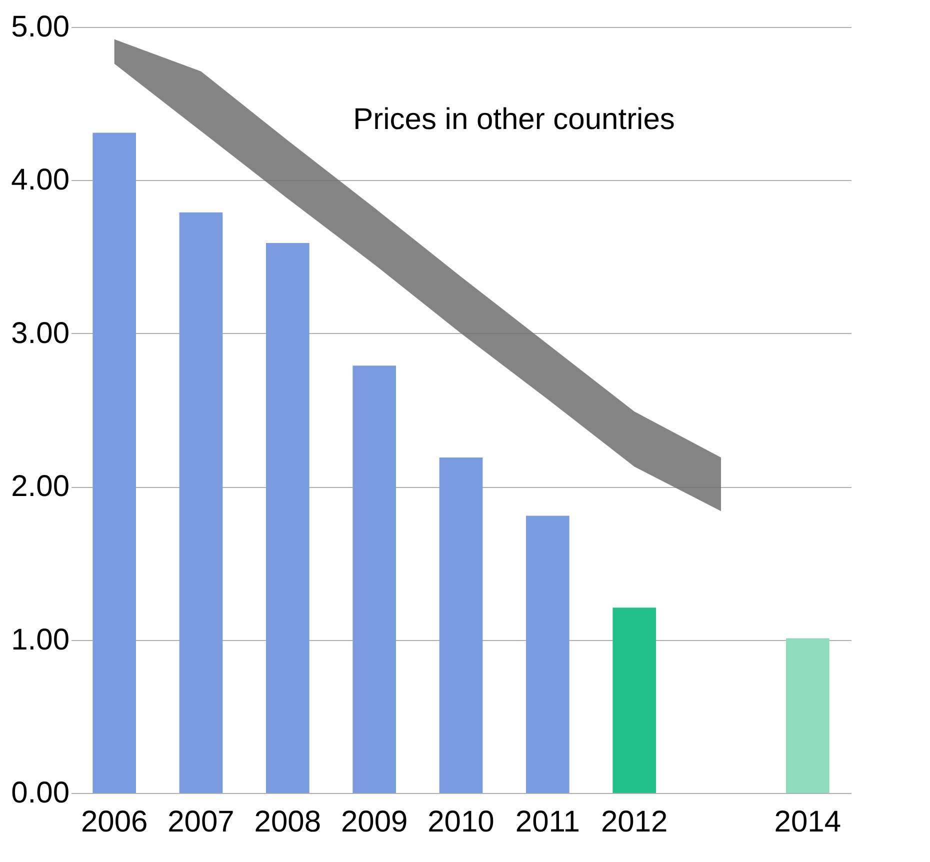  I want to click on x-tick-label: 2010, so click(461, 822).